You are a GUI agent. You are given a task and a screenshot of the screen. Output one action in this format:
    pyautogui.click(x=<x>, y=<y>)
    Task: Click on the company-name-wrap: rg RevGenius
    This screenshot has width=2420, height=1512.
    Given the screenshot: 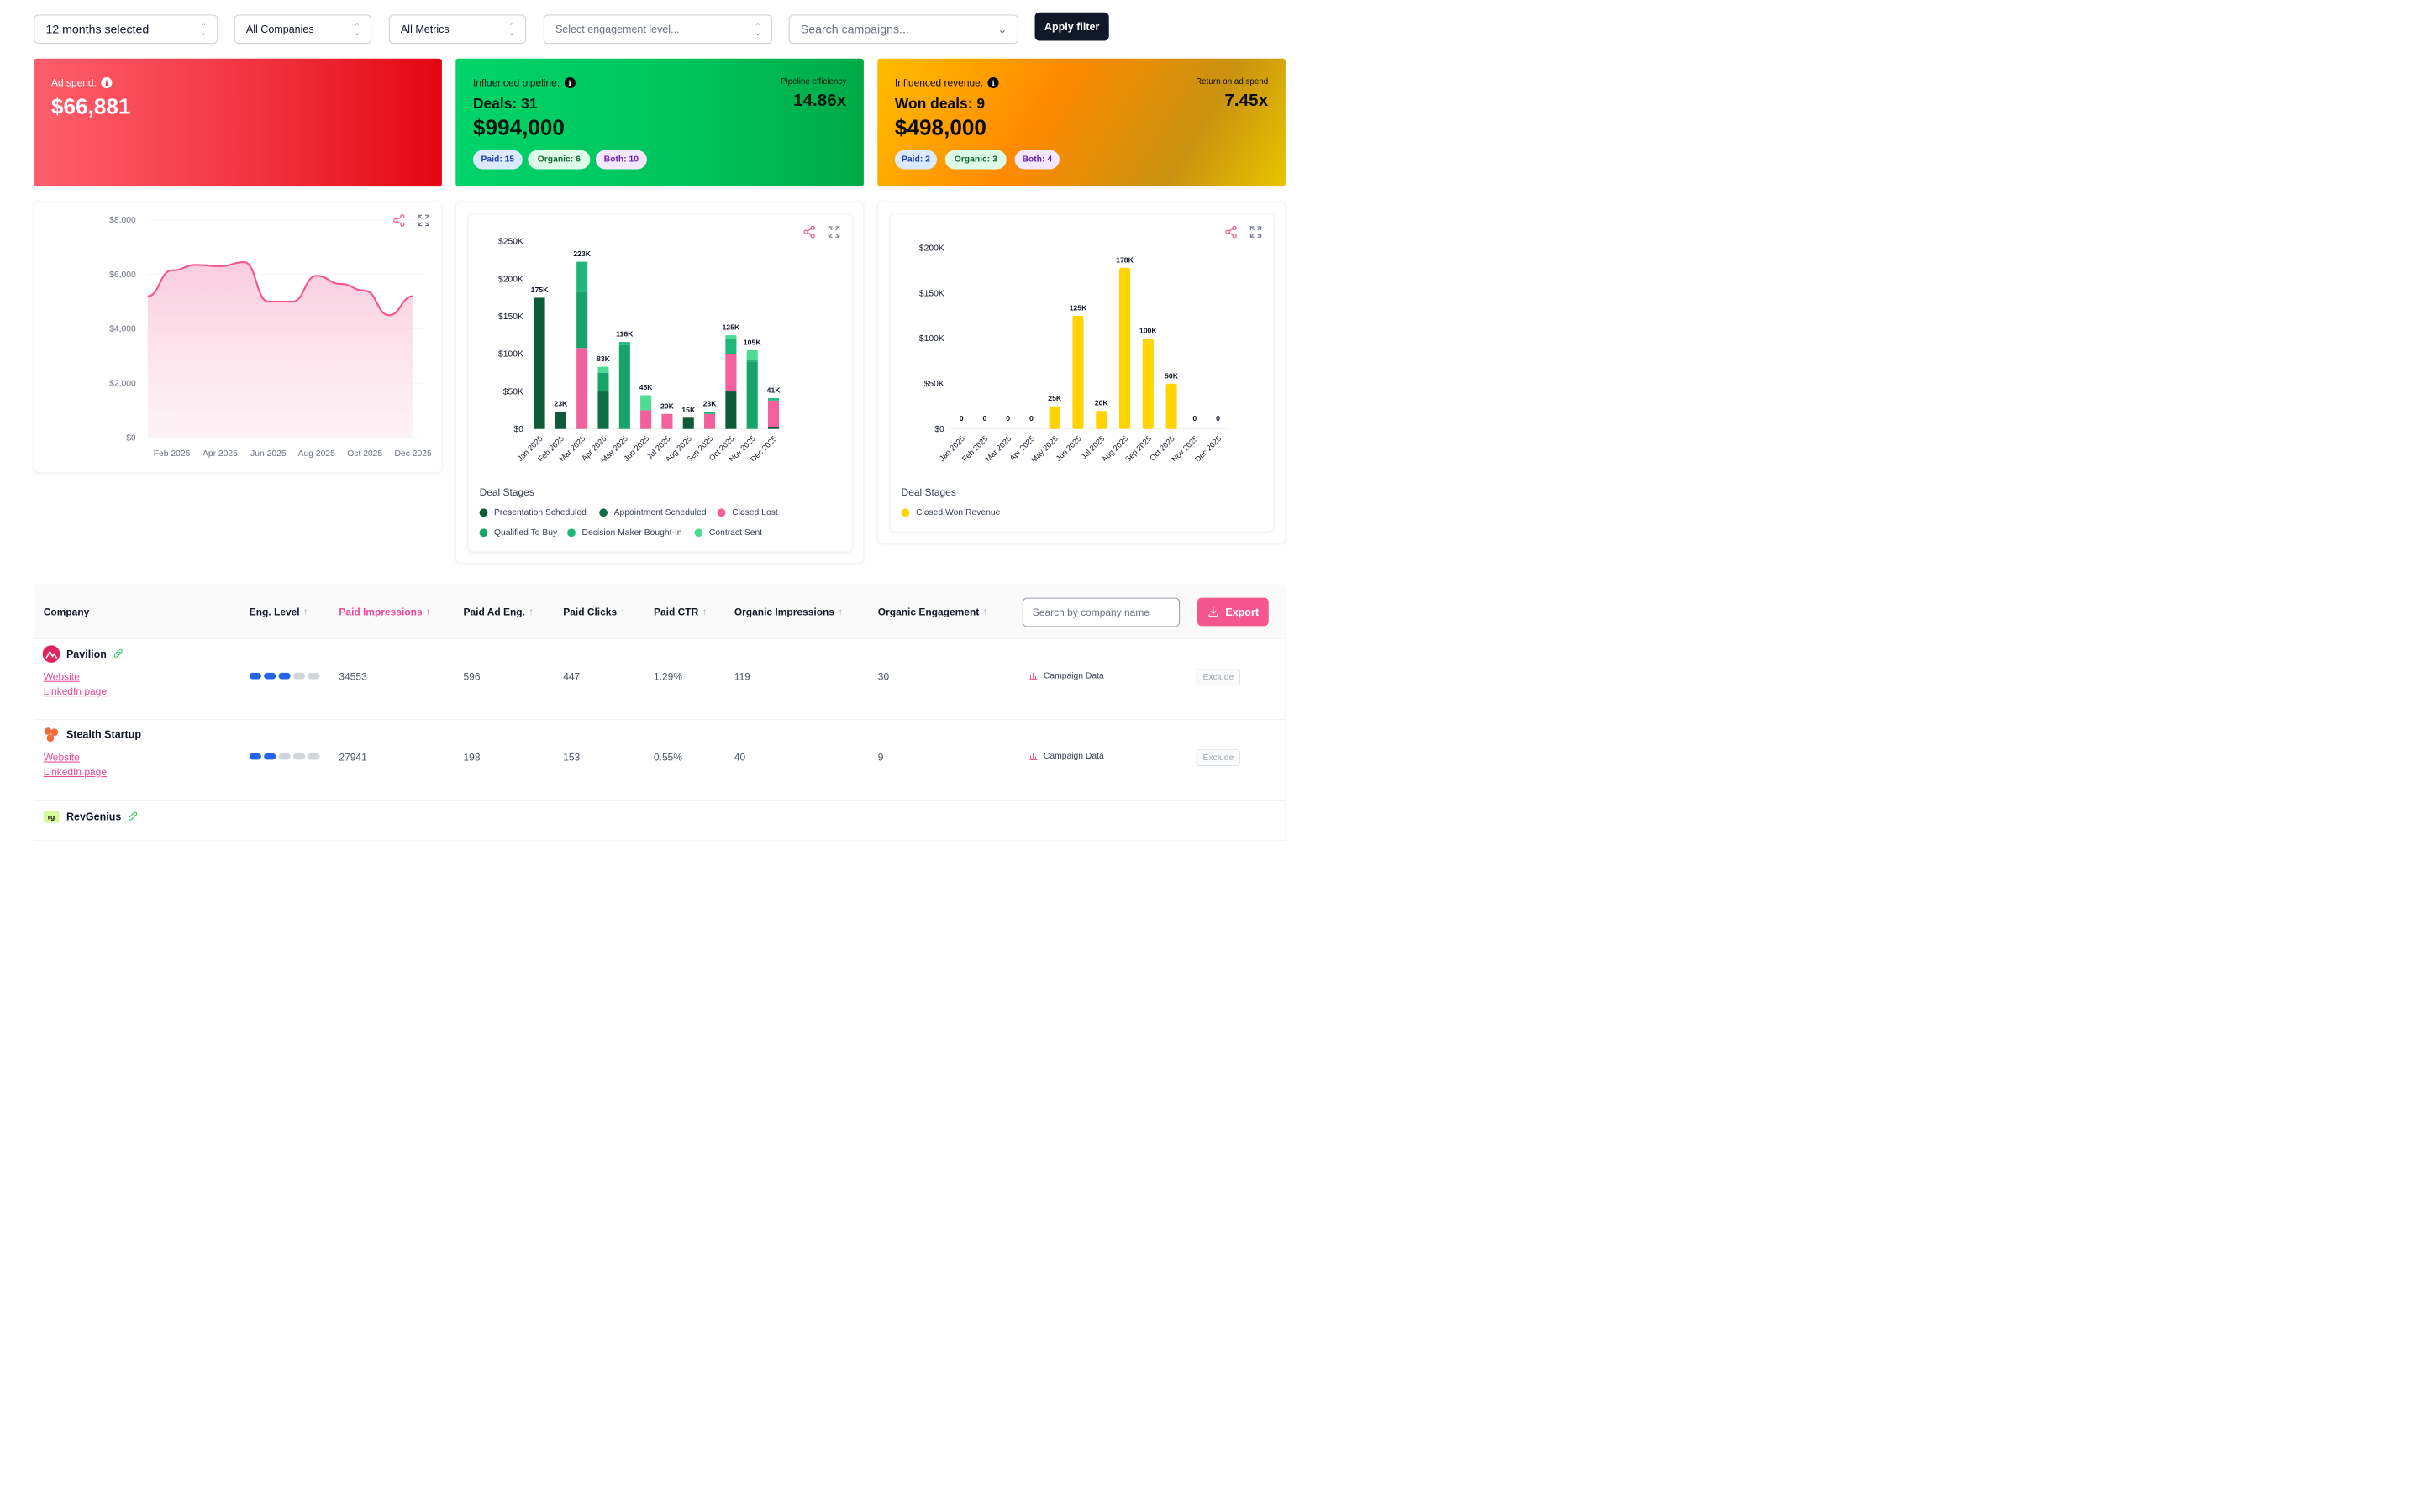 What is the action you would take?
    pyautogui.click(x=91, y=817)
    